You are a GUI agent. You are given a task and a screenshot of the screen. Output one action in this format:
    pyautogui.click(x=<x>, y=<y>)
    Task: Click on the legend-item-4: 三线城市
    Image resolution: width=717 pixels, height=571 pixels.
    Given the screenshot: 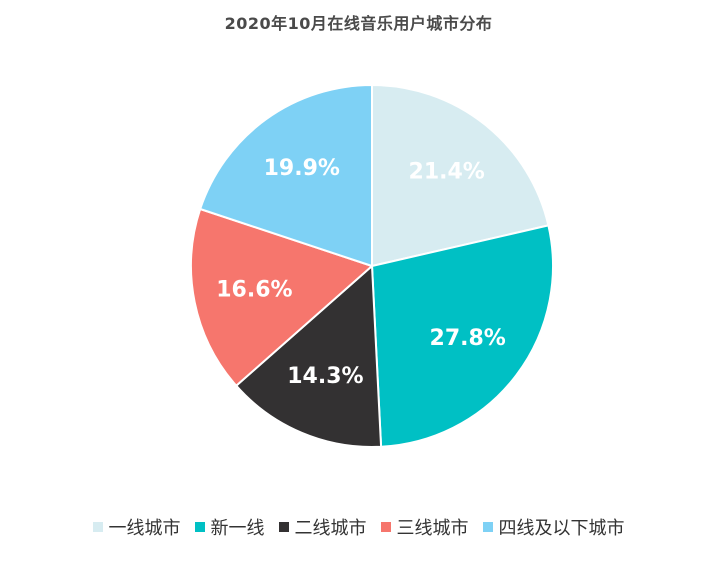 What is the action you would take?
    pyautogui.click(x=424, y=527)
    